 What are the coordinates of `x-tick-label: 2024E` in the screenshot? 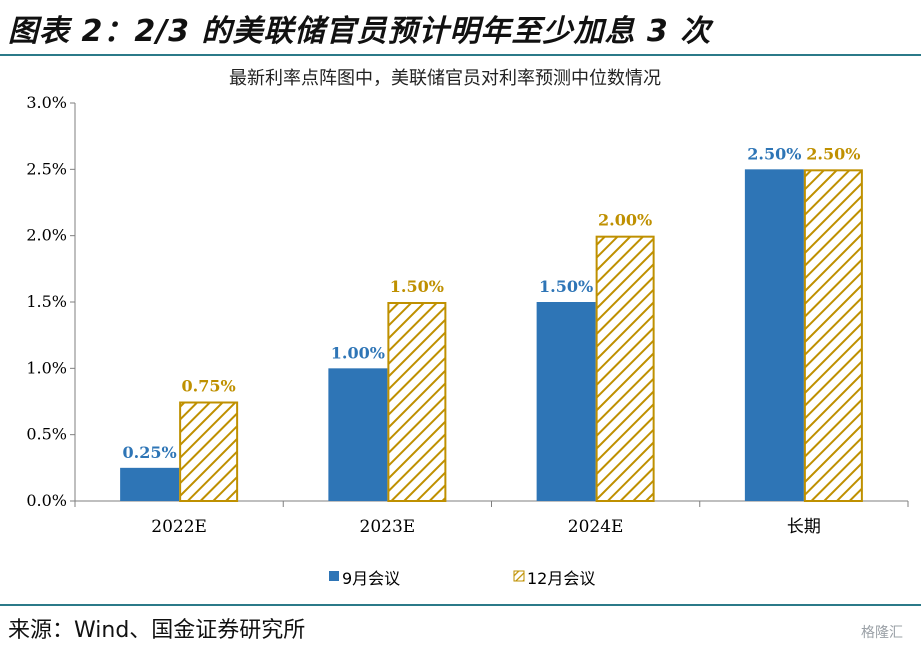 It's located at (596, 527).